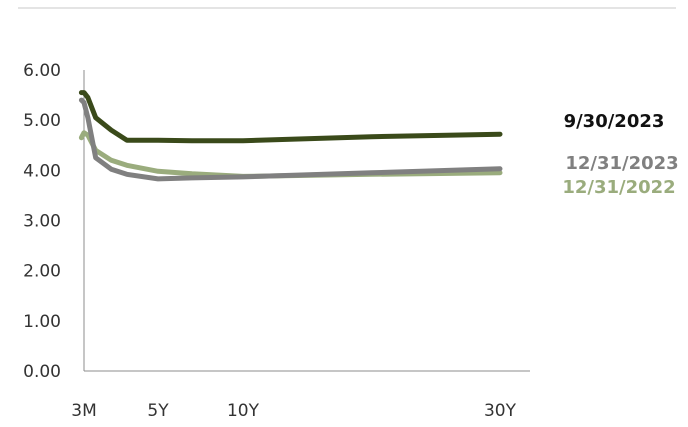  Describe the element at coordinates (618, 187) in the screenshot. I see `series-label-2: 12/31/2022` at that location.